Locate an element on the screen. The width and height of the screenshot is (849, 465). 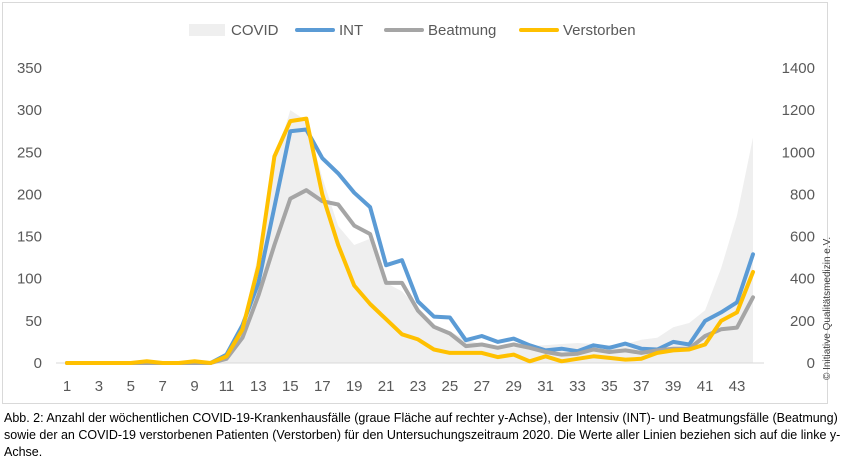
x-tick-label: 5 is located at coordinates (131, 386).